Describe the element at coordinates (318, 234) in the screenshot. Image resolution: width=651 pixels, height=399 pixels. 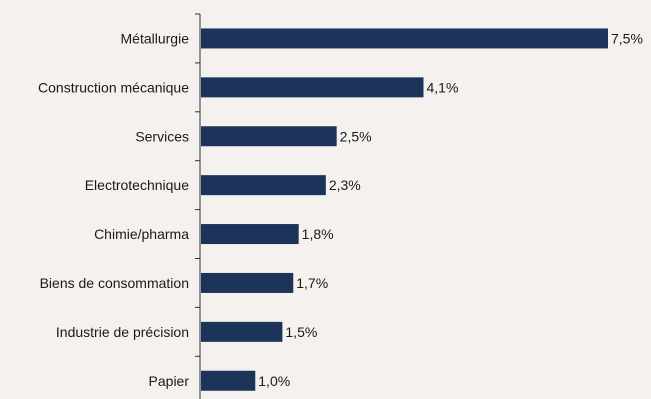
I see `value-label: 1,8%` at that location.